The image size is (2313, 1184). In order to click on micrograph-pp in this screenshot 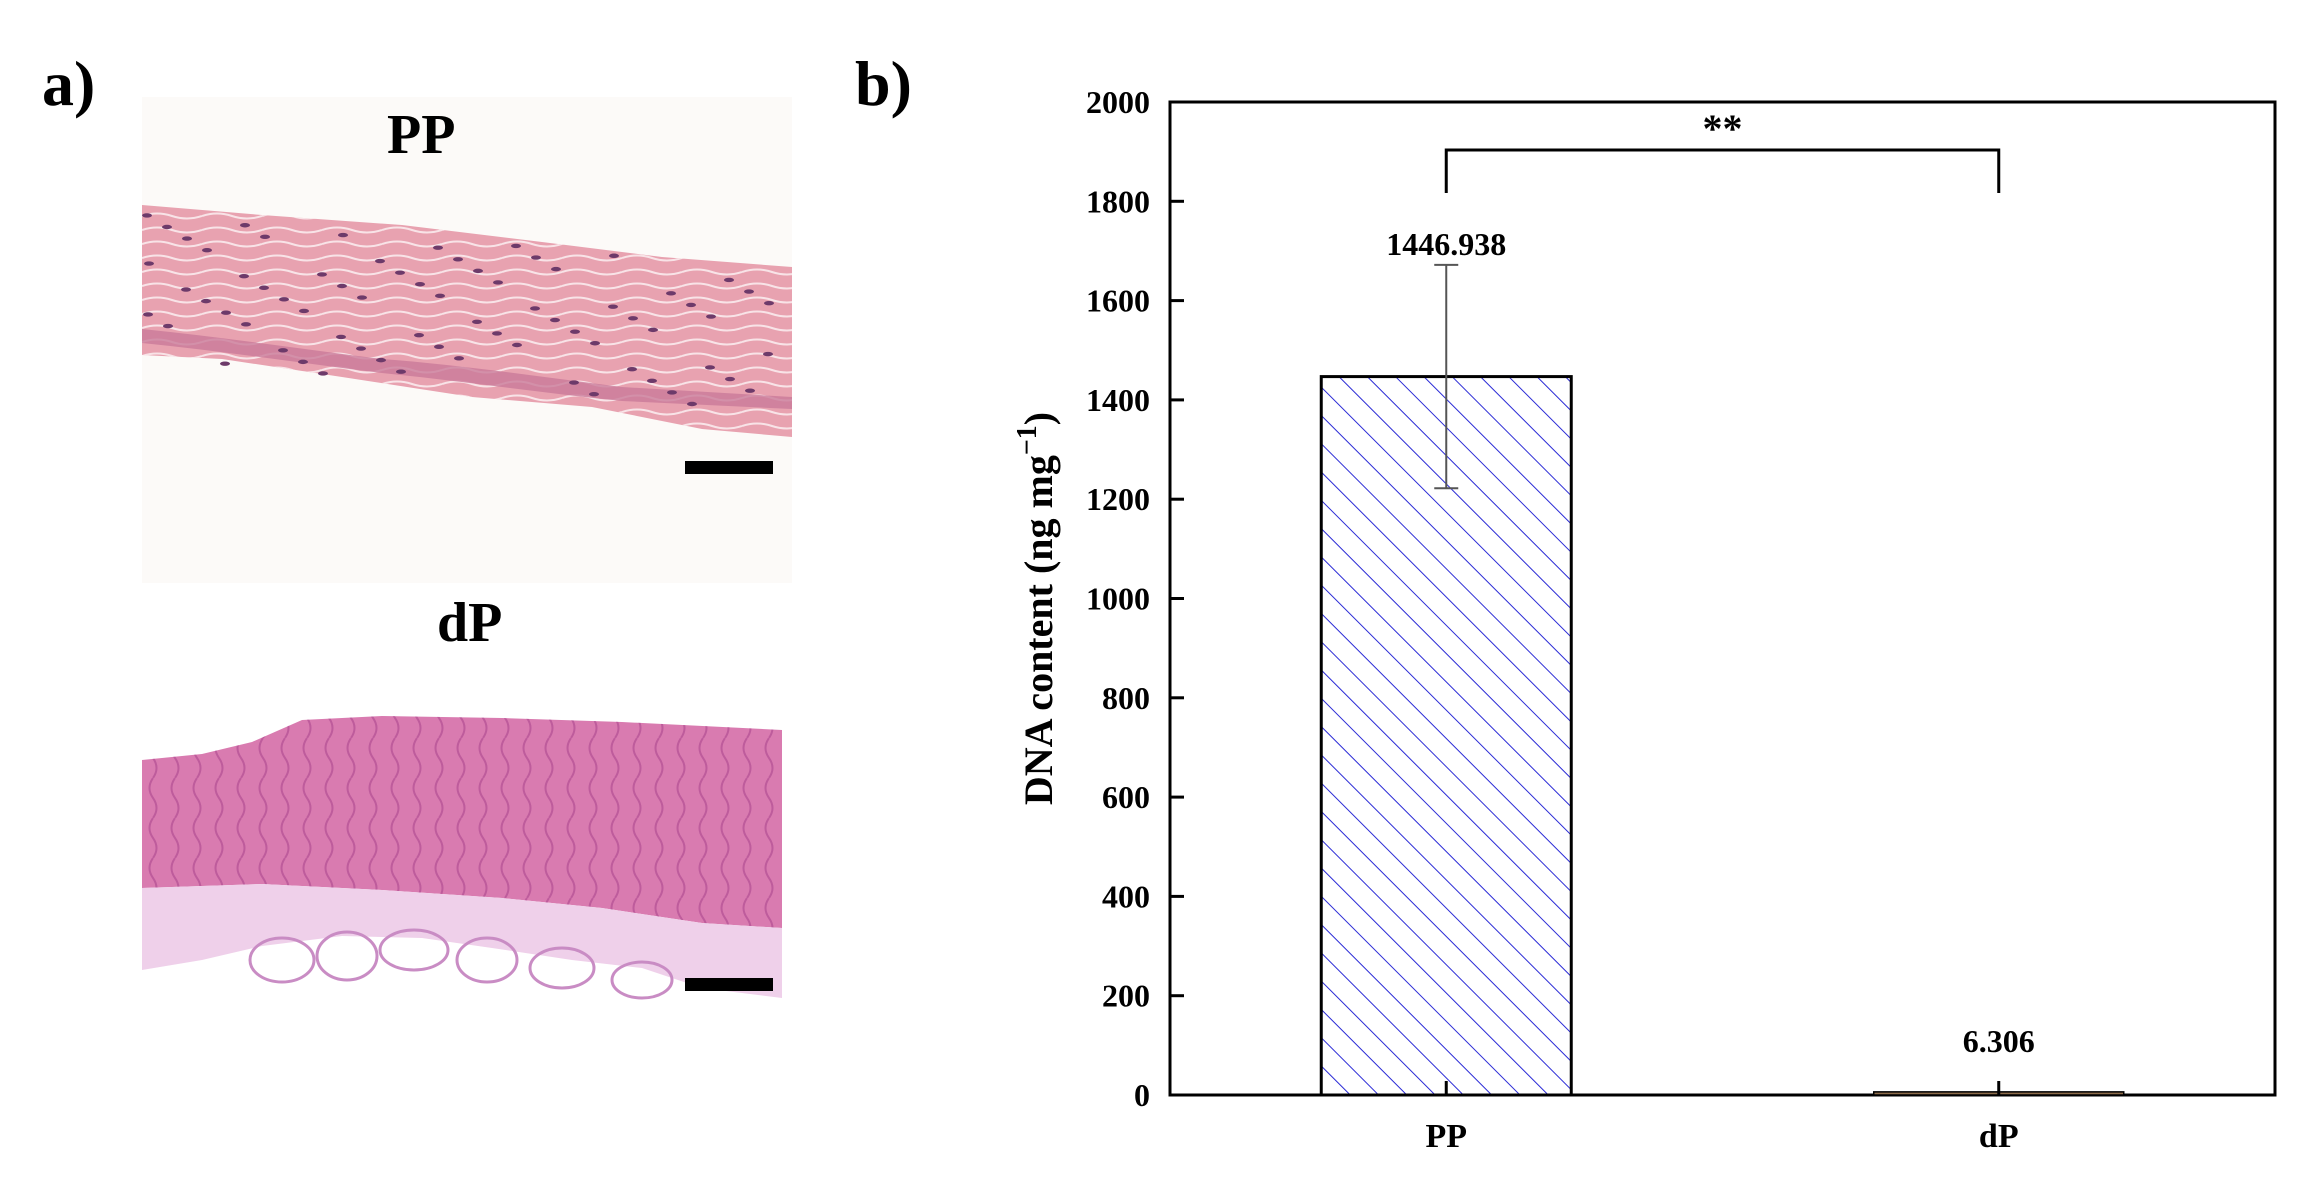, I will do `click(467, 340)`.